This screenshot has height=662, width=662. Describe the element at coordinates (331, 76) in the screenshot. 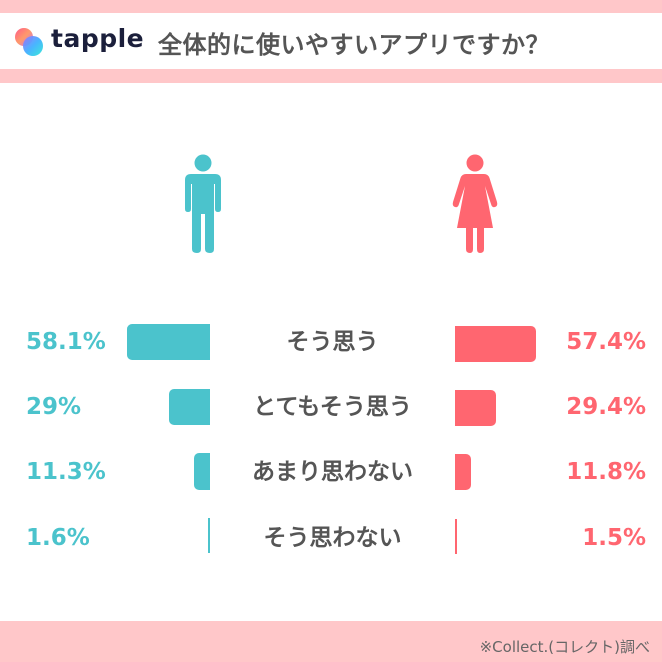

I see `header-divider-band` at that location.